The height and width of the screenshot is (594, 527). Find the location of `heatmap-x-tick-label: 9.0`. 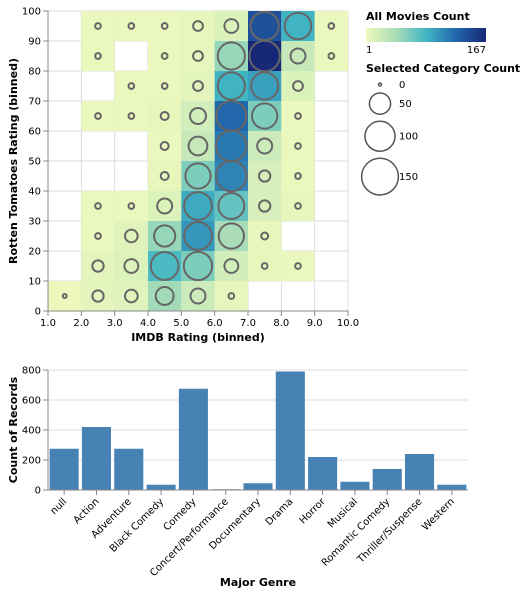

heatmap-x-tick-label: 9.0 is located at coordinates (315, 323).